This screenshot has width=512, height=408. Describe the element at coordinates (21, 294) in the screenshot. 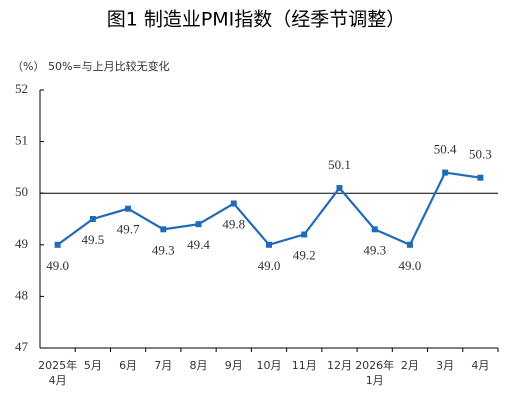

I see `y-tick-label: 48` at that location.